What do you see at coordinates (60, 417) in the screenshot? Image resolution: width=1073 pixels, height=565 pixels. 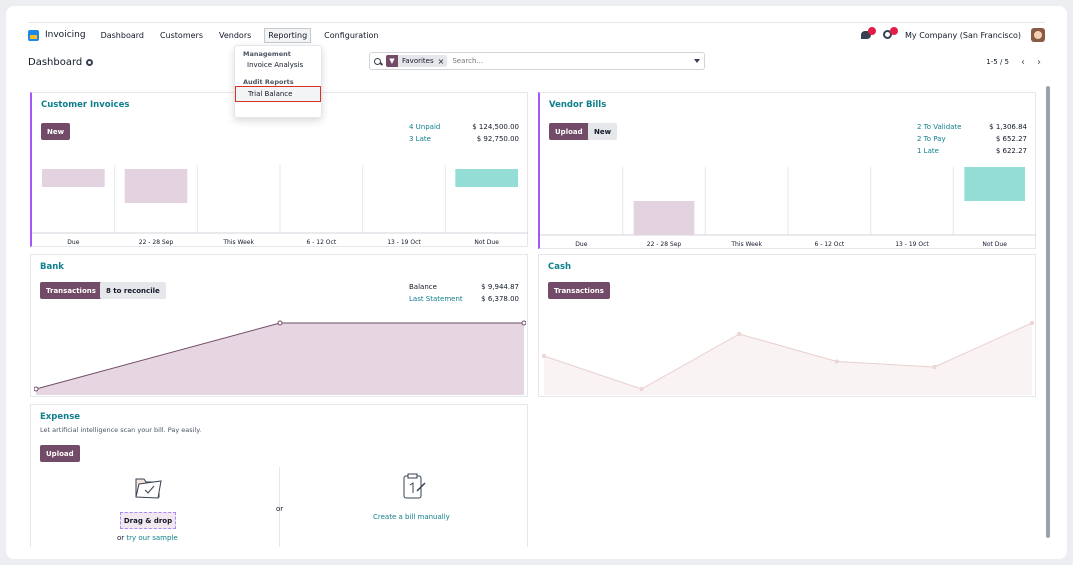 I see `expense-title: Expense` at bounding box center [60, 417].